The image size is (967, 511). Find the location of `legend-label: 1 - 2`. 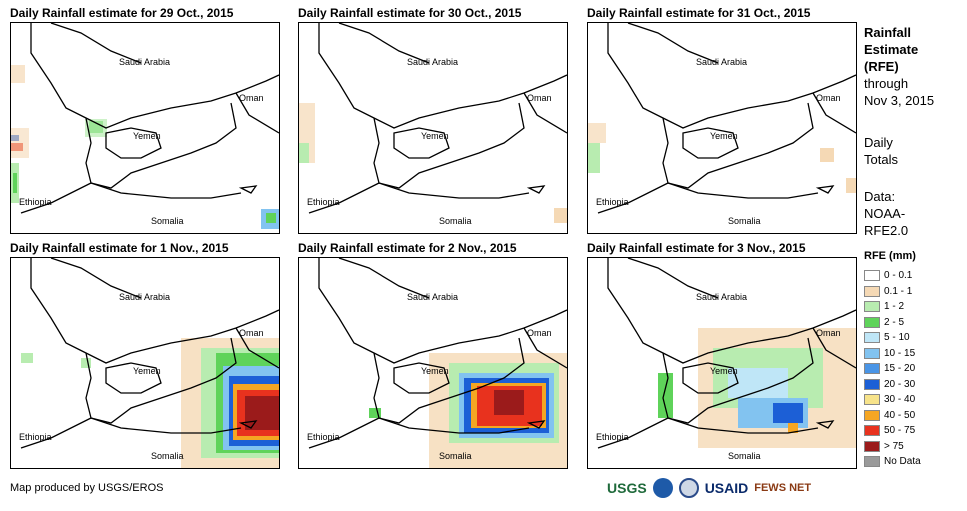

legend-label: 1 - 2 is located at coordinates (894, 307).